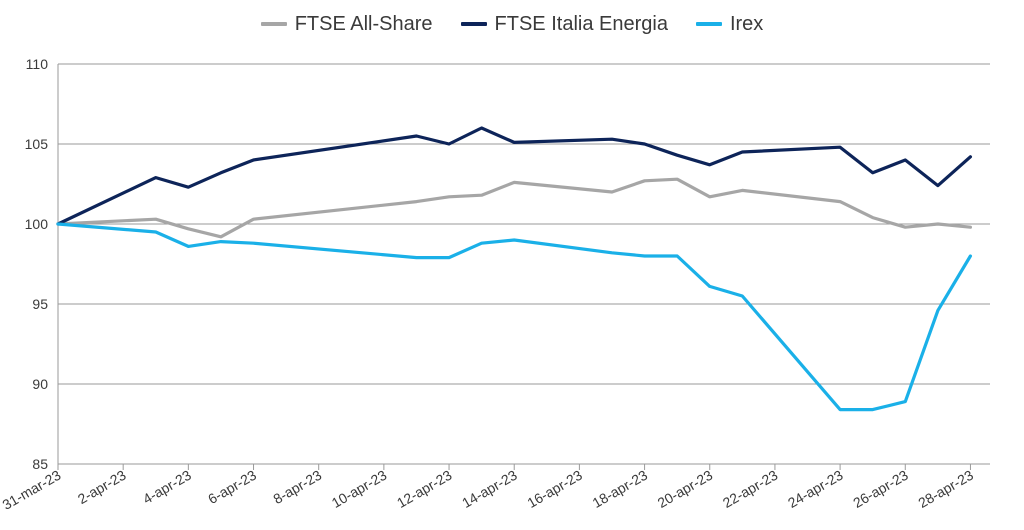 The height and width of the screenshot is (530, 1024). Describe the element at coordinates (40, 304) in the screenshot. I see `y-tick-label: 95` at that location.